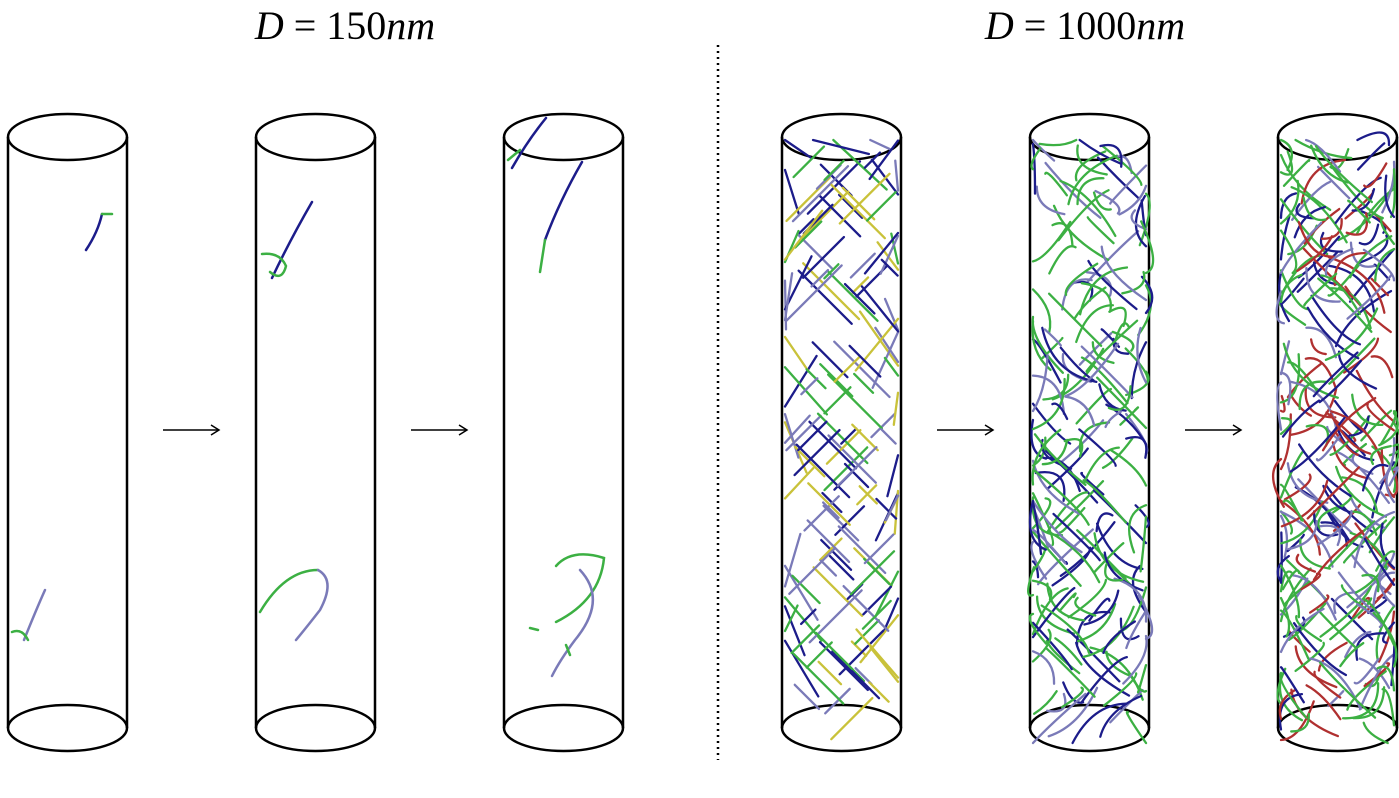 This screenshot has height=798, width=1399. Describe the element at coordinates (67, 137) in the screenshot. I see `cylinder-top` at that location.